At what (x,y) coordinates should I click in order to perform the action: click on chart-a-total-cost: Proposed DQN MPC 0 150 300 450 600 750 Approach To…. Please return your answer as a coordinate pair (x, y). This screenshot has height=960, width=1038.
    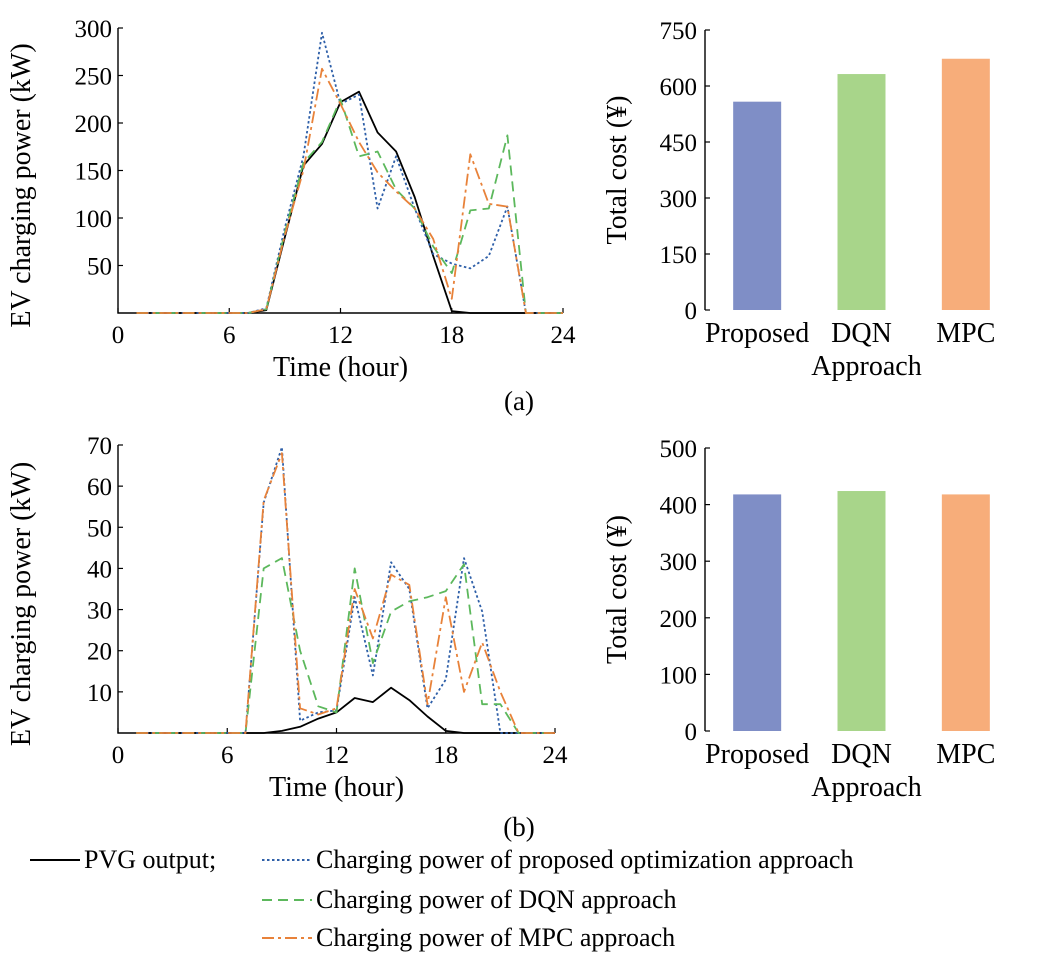
    Looking at the image, I should click on (798, 200).